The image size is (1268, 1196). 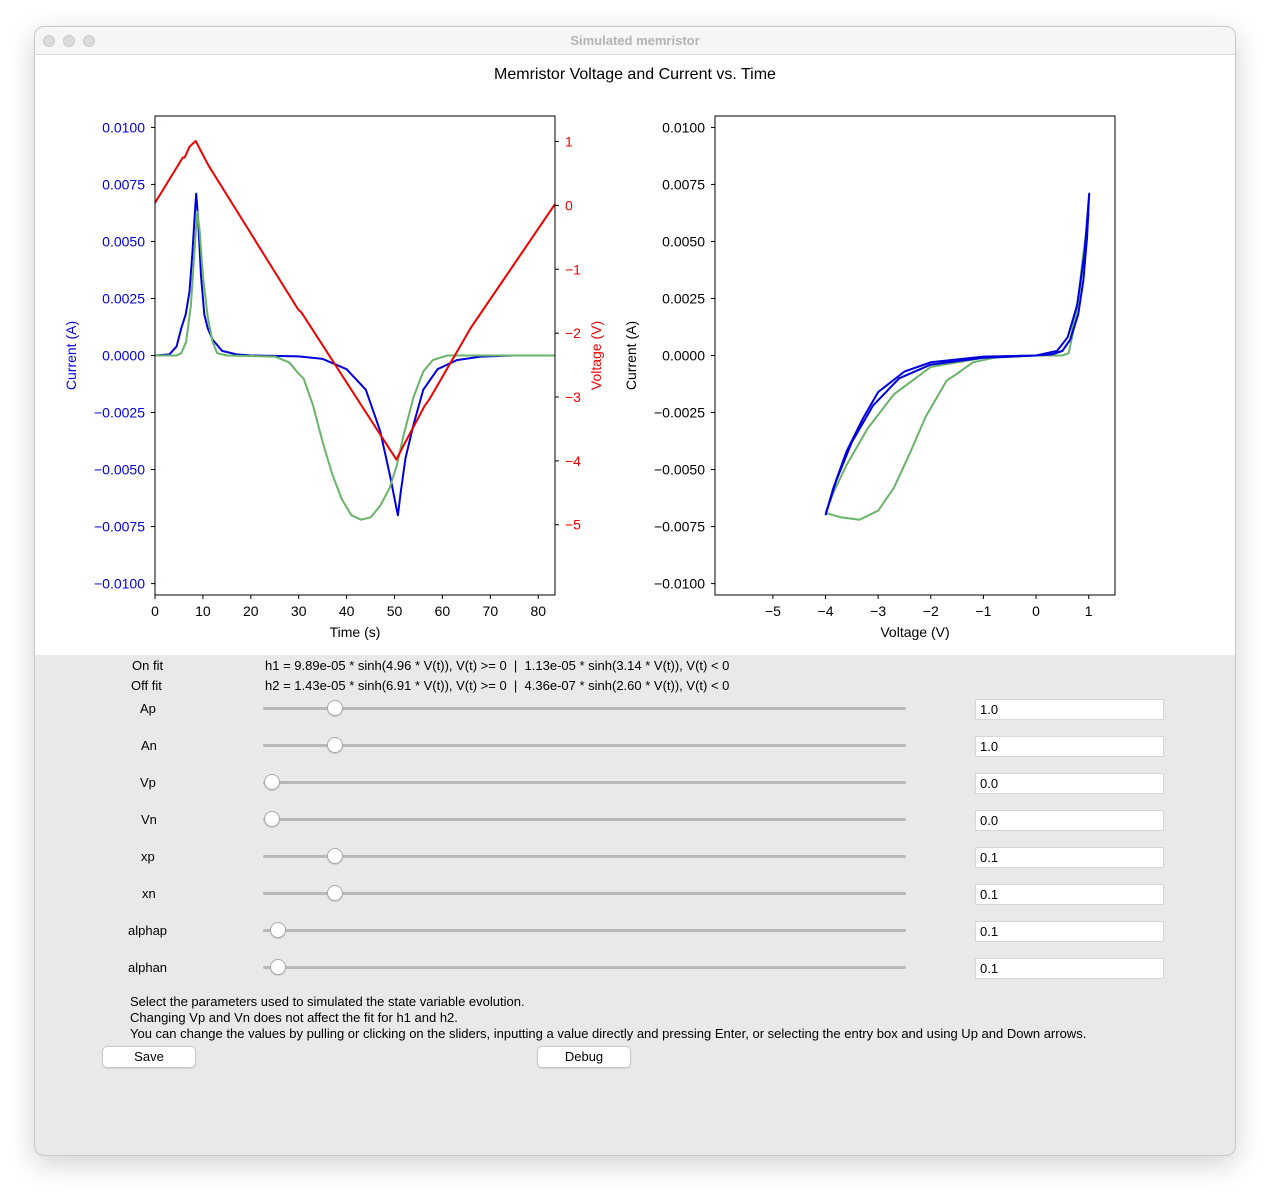 I want to click on chart2-xtick-label-2: −3, so click(x=878, y=611).